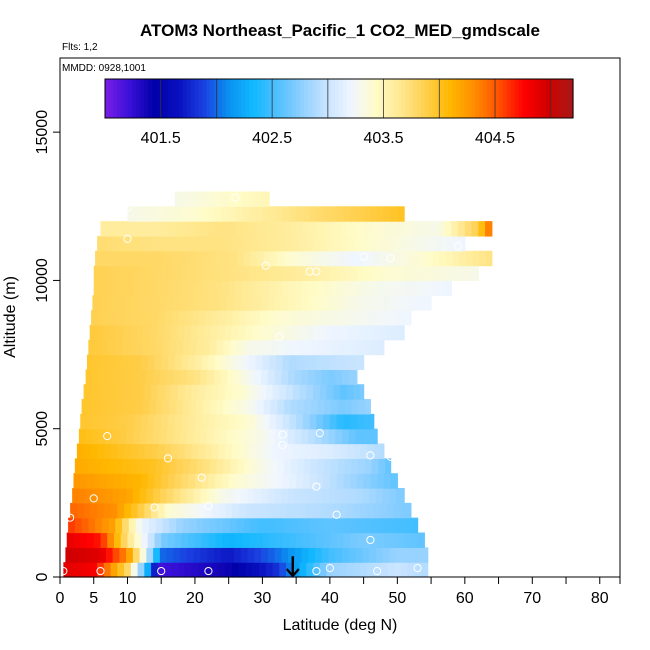  Describe the element at coordinates (292, 567) in the screenshot. I see `arrow-marker` at that location.